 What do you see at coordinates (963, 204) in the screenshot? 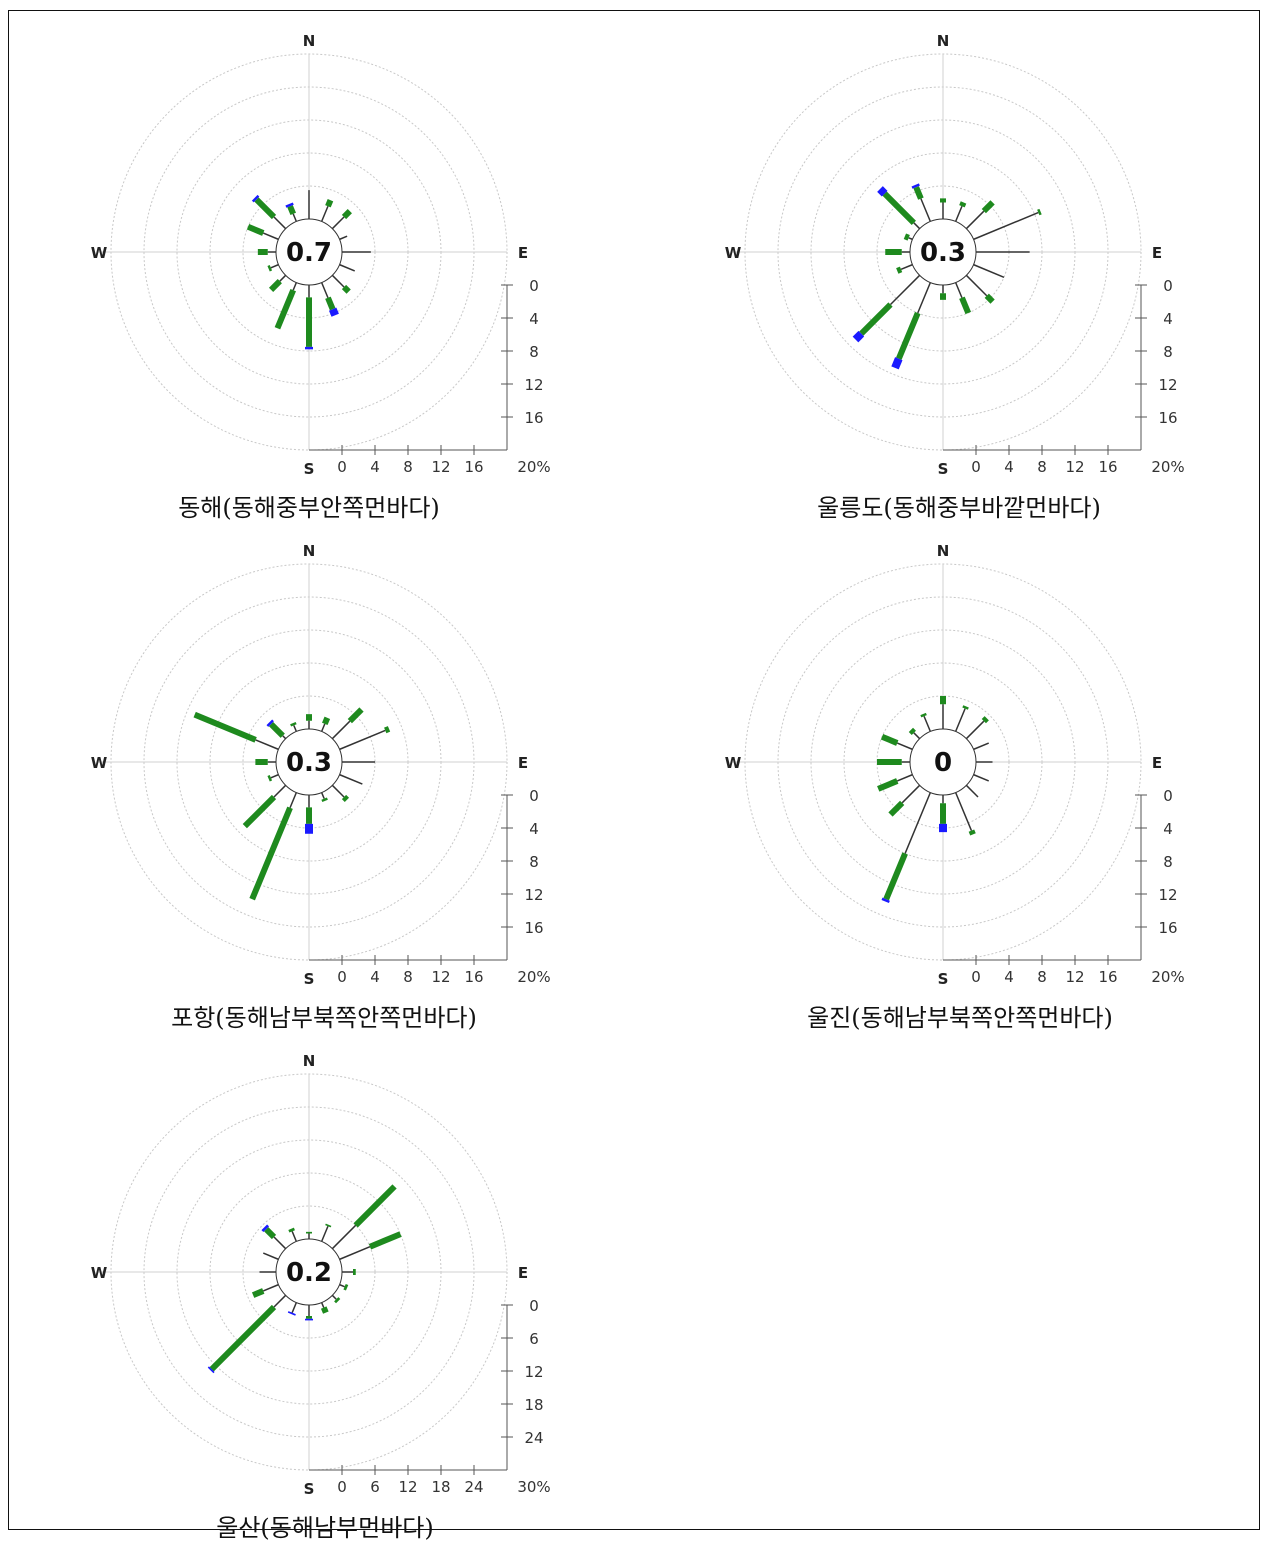
I see `bar-NNE-green` at bounding box center [963, 204].